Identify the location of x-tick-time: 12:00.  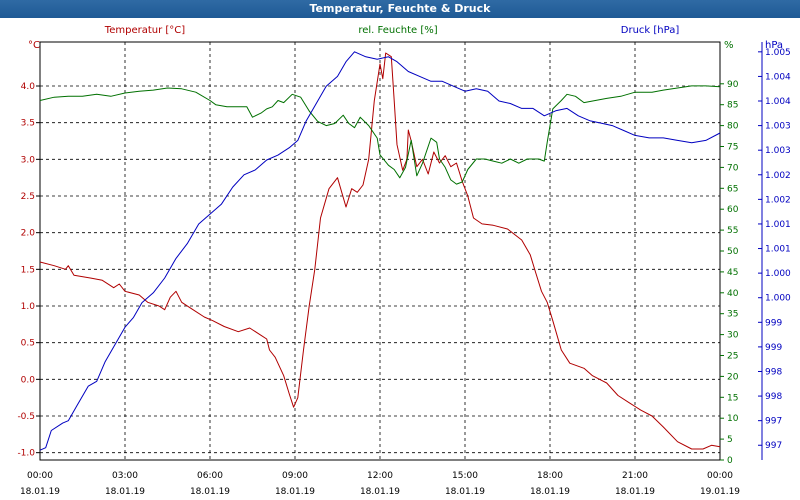
(380, 476).